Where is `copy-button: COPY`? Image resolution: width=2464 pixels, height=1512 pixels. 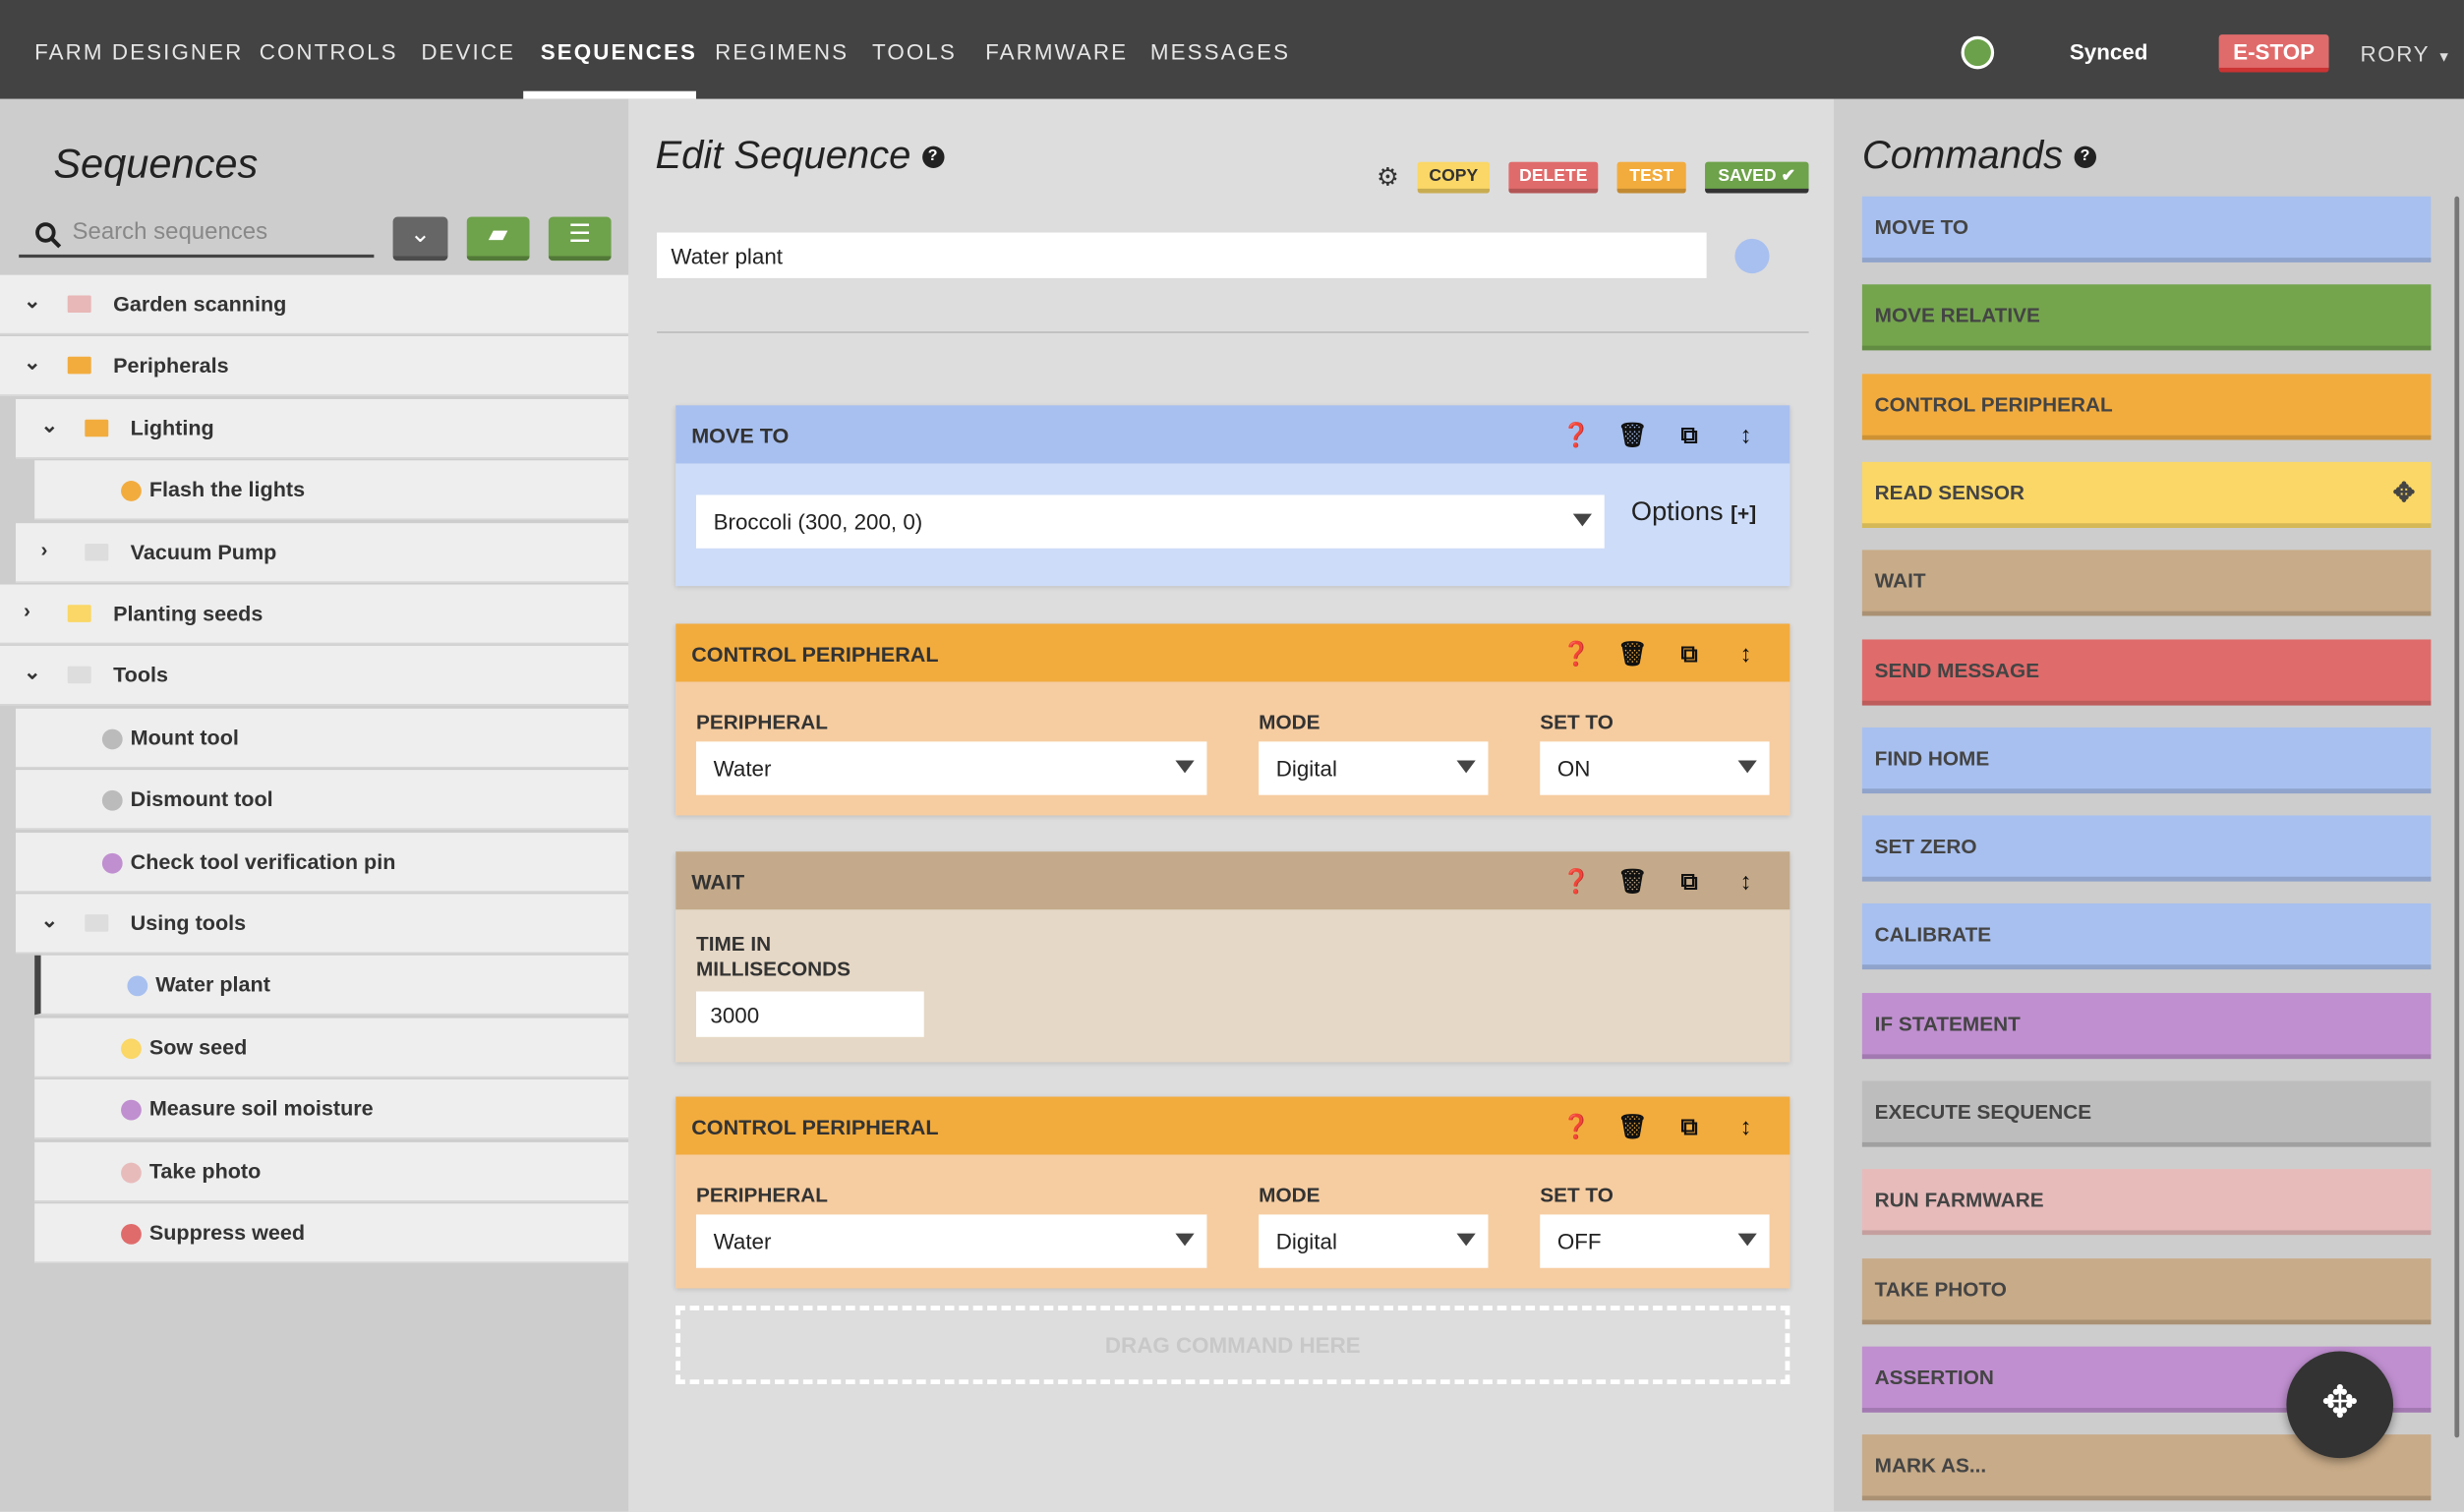 copy-button: COPY is located at coordinates (1454, 177).